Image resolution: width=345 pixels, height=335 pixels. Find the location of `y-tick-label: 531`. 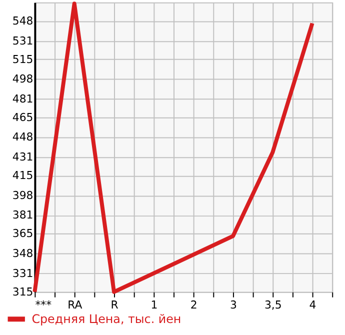

y-tick-label: 531 is located at coordinates (23, 41).